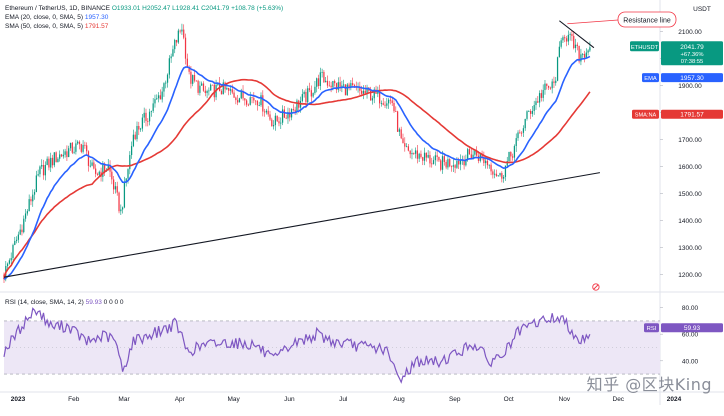 The height and width of the screenshot is (416, 724). What do you see at coordinates (692, 47) in the screenshot?
I see `ethusdt-price-text: 2041.79` at bounding box center [692, 47].